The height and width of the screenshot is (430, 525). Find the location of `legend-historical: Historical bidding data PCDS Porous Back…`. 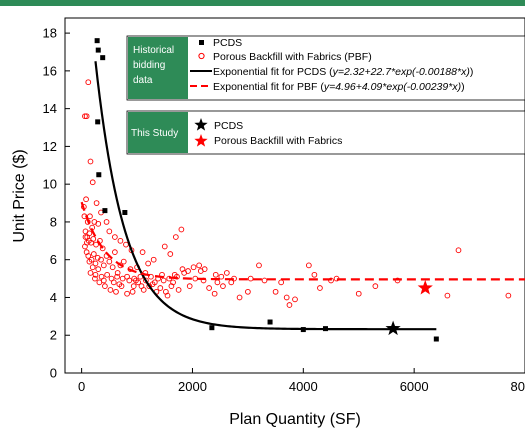

legend-historical: Historical bidding data PCDS Porous Back… is located at coordinates (325, 68).